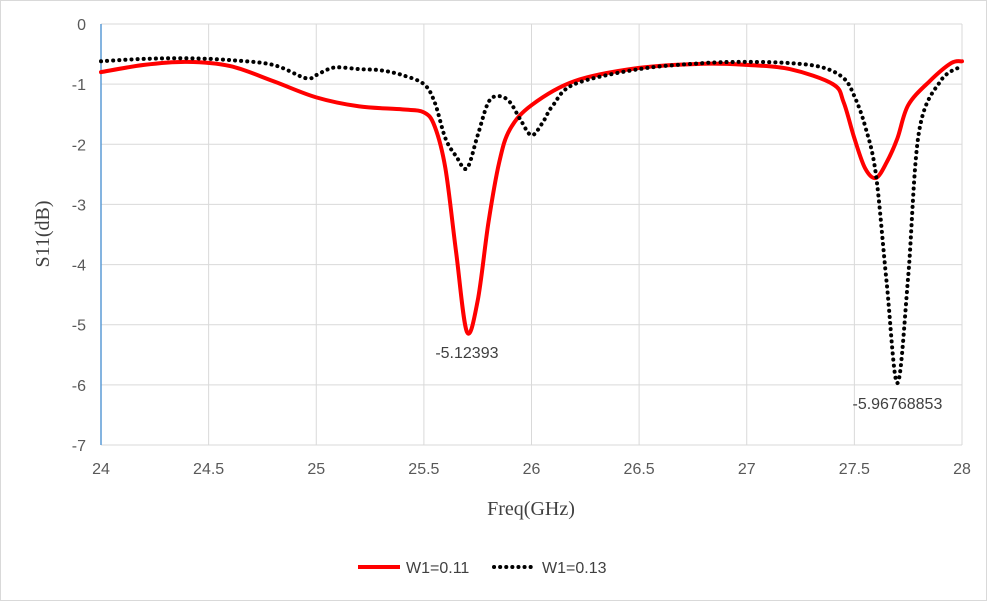 Image resolution: width=987 pixels, height=601 pixels. Describe the element at coordinates (854, 469) in the screenshot. I see `x-tick-label: 27.5` at that location.